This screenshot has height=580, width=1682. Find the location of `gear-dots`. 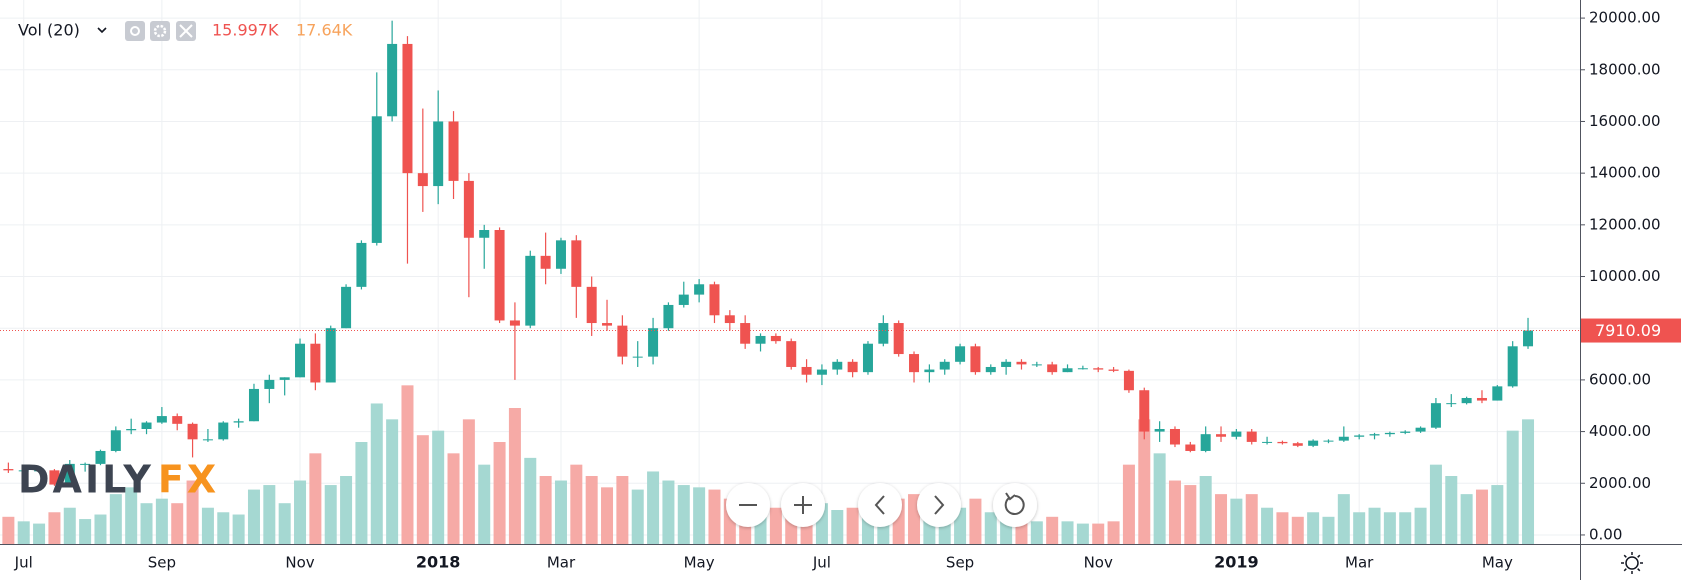

gear-dots is located at coordinates (160, 31).